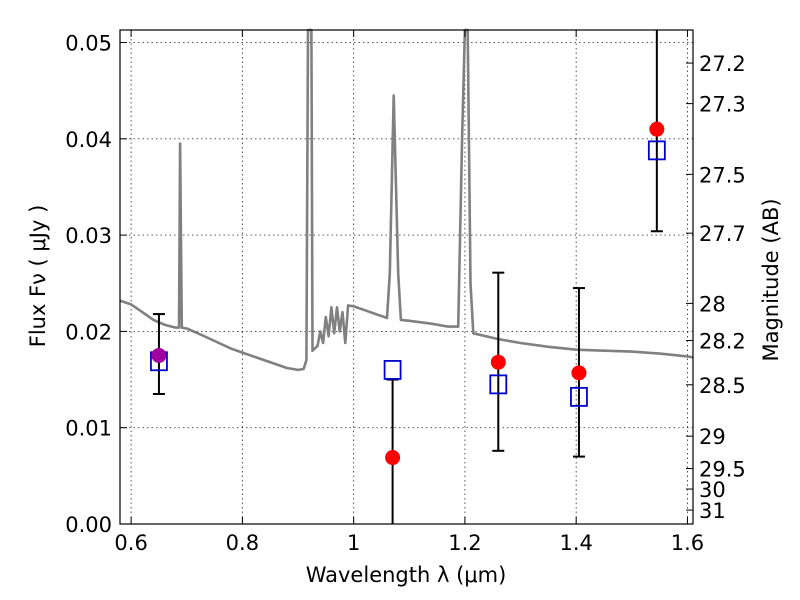 The height and width of the screenshot is (600, 800). What do you see at coordinates (722, 234) in the screenshot?
I see `right-tick-label: 27.7` at bounding box center [722, 234].